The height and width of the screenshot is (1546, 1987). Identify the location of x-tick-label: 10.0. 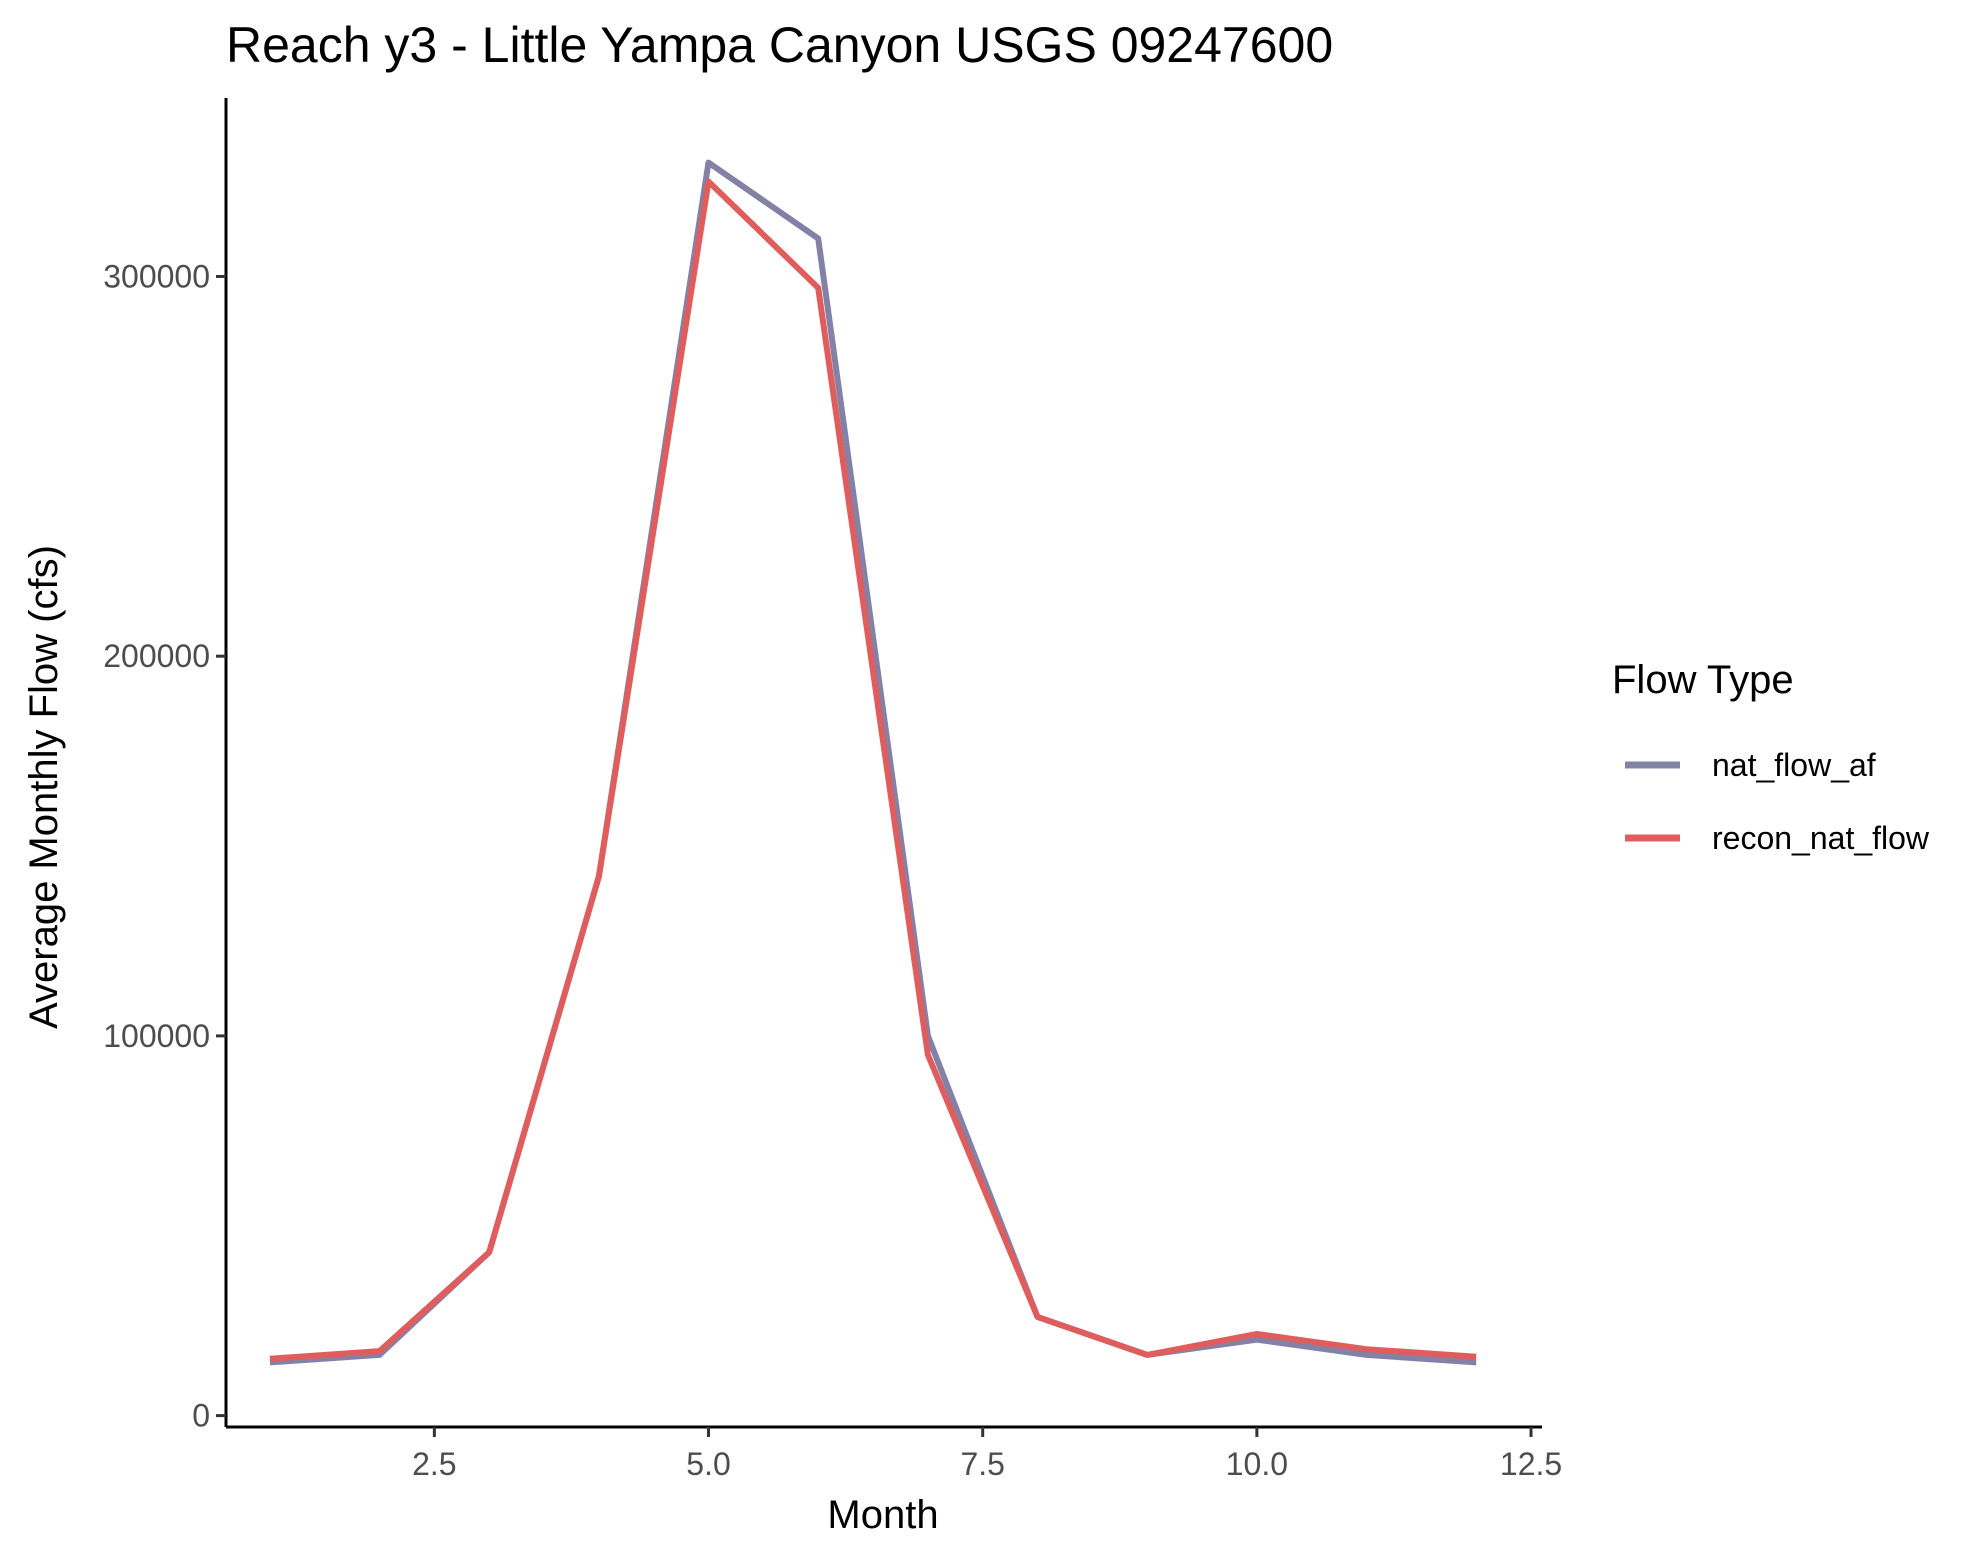
(1257, 1464).